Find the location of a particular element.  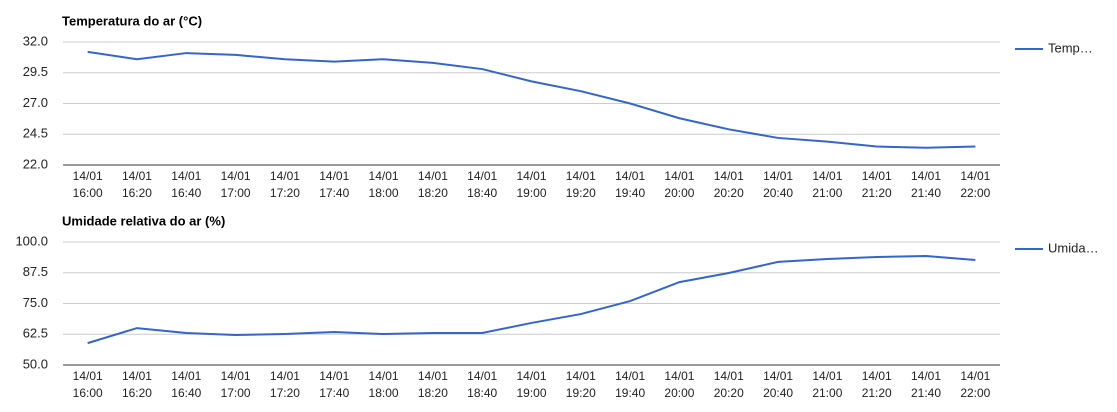

y-tick-label: 24.5 is located at coordinates (35, 133).